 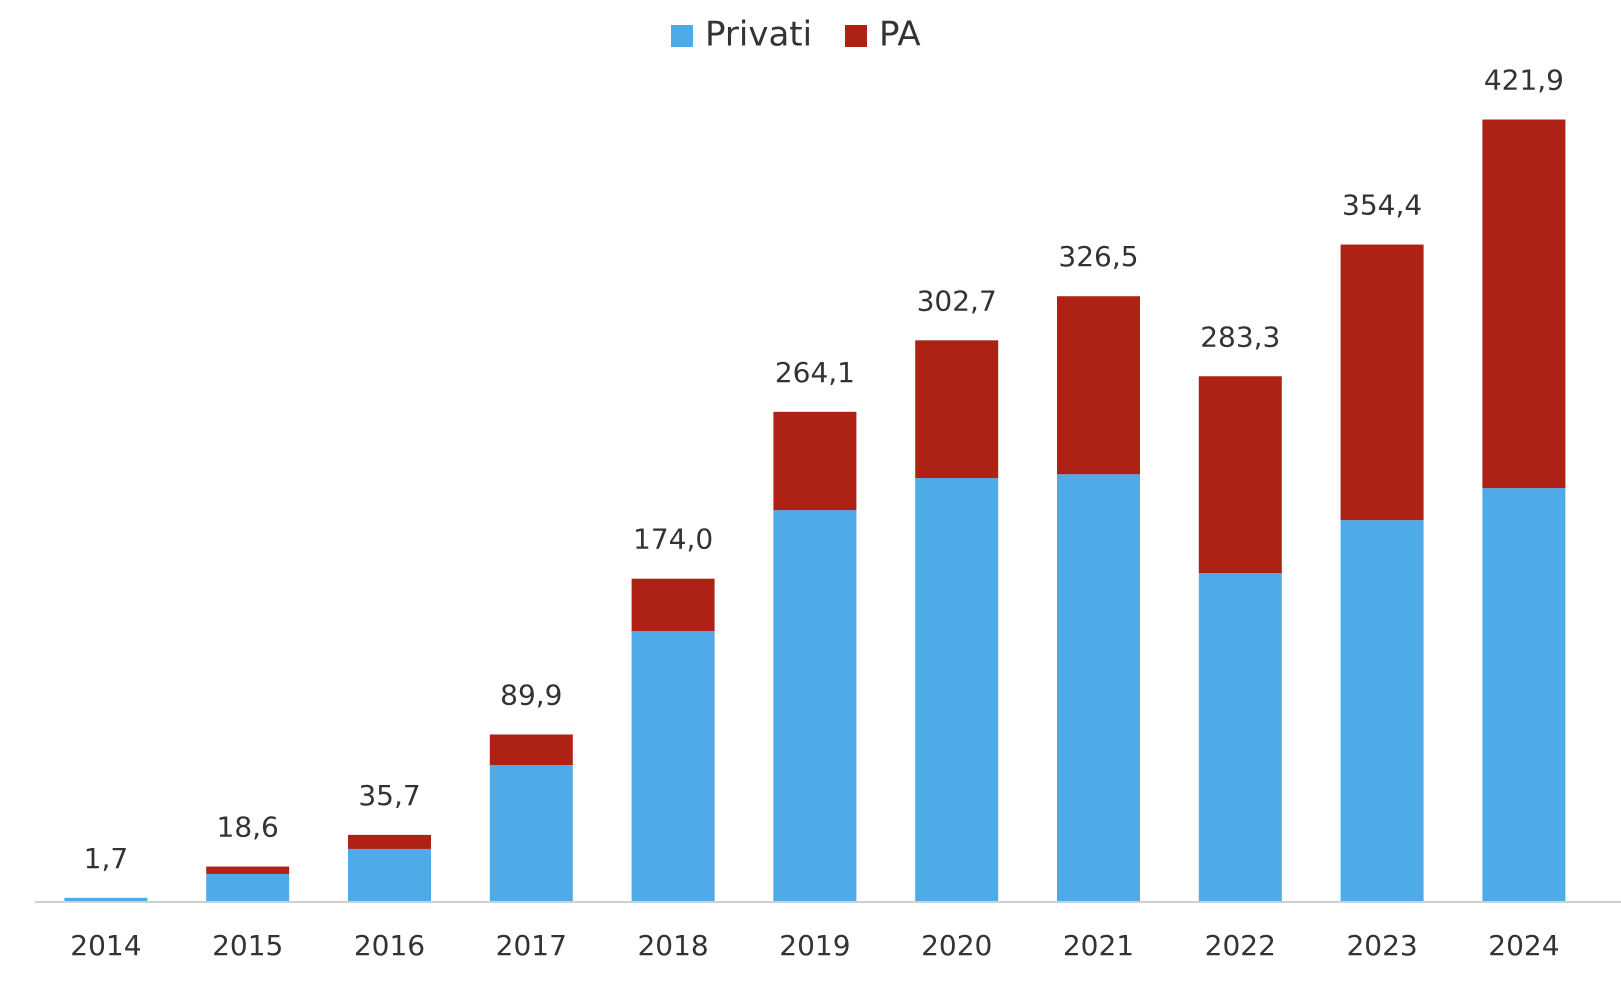 I want to click on total-label: 174,0, so click(x=673, y=539).